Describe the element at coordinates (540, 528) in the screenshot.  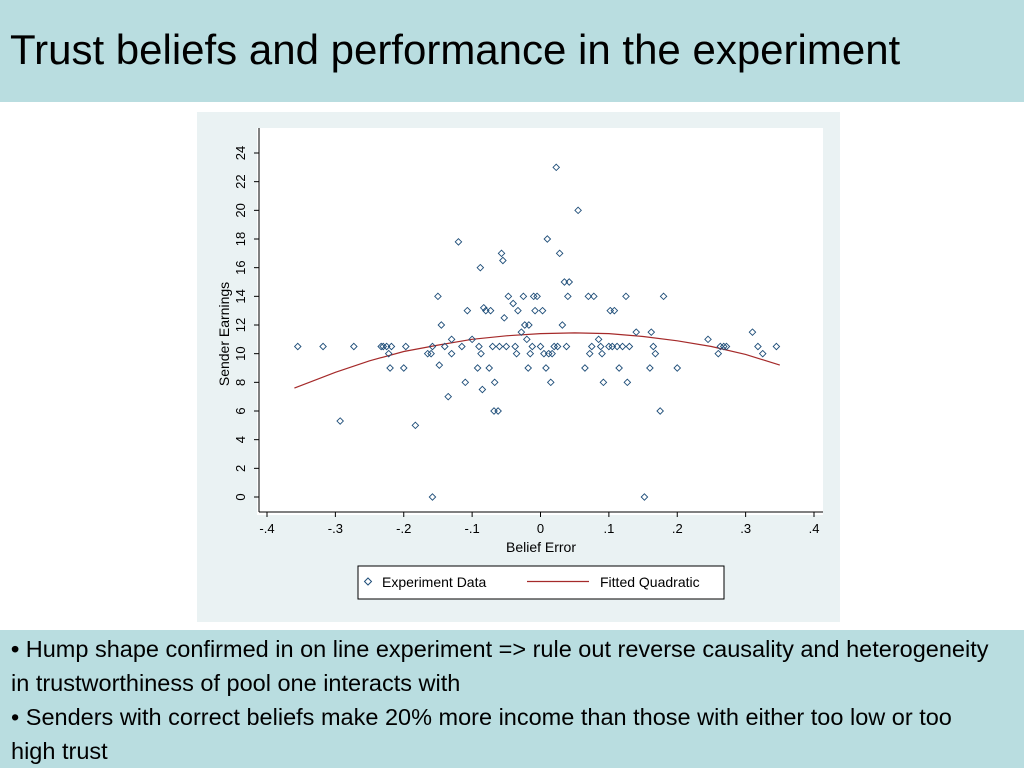
I see `x-tick-label: 0` at that location.